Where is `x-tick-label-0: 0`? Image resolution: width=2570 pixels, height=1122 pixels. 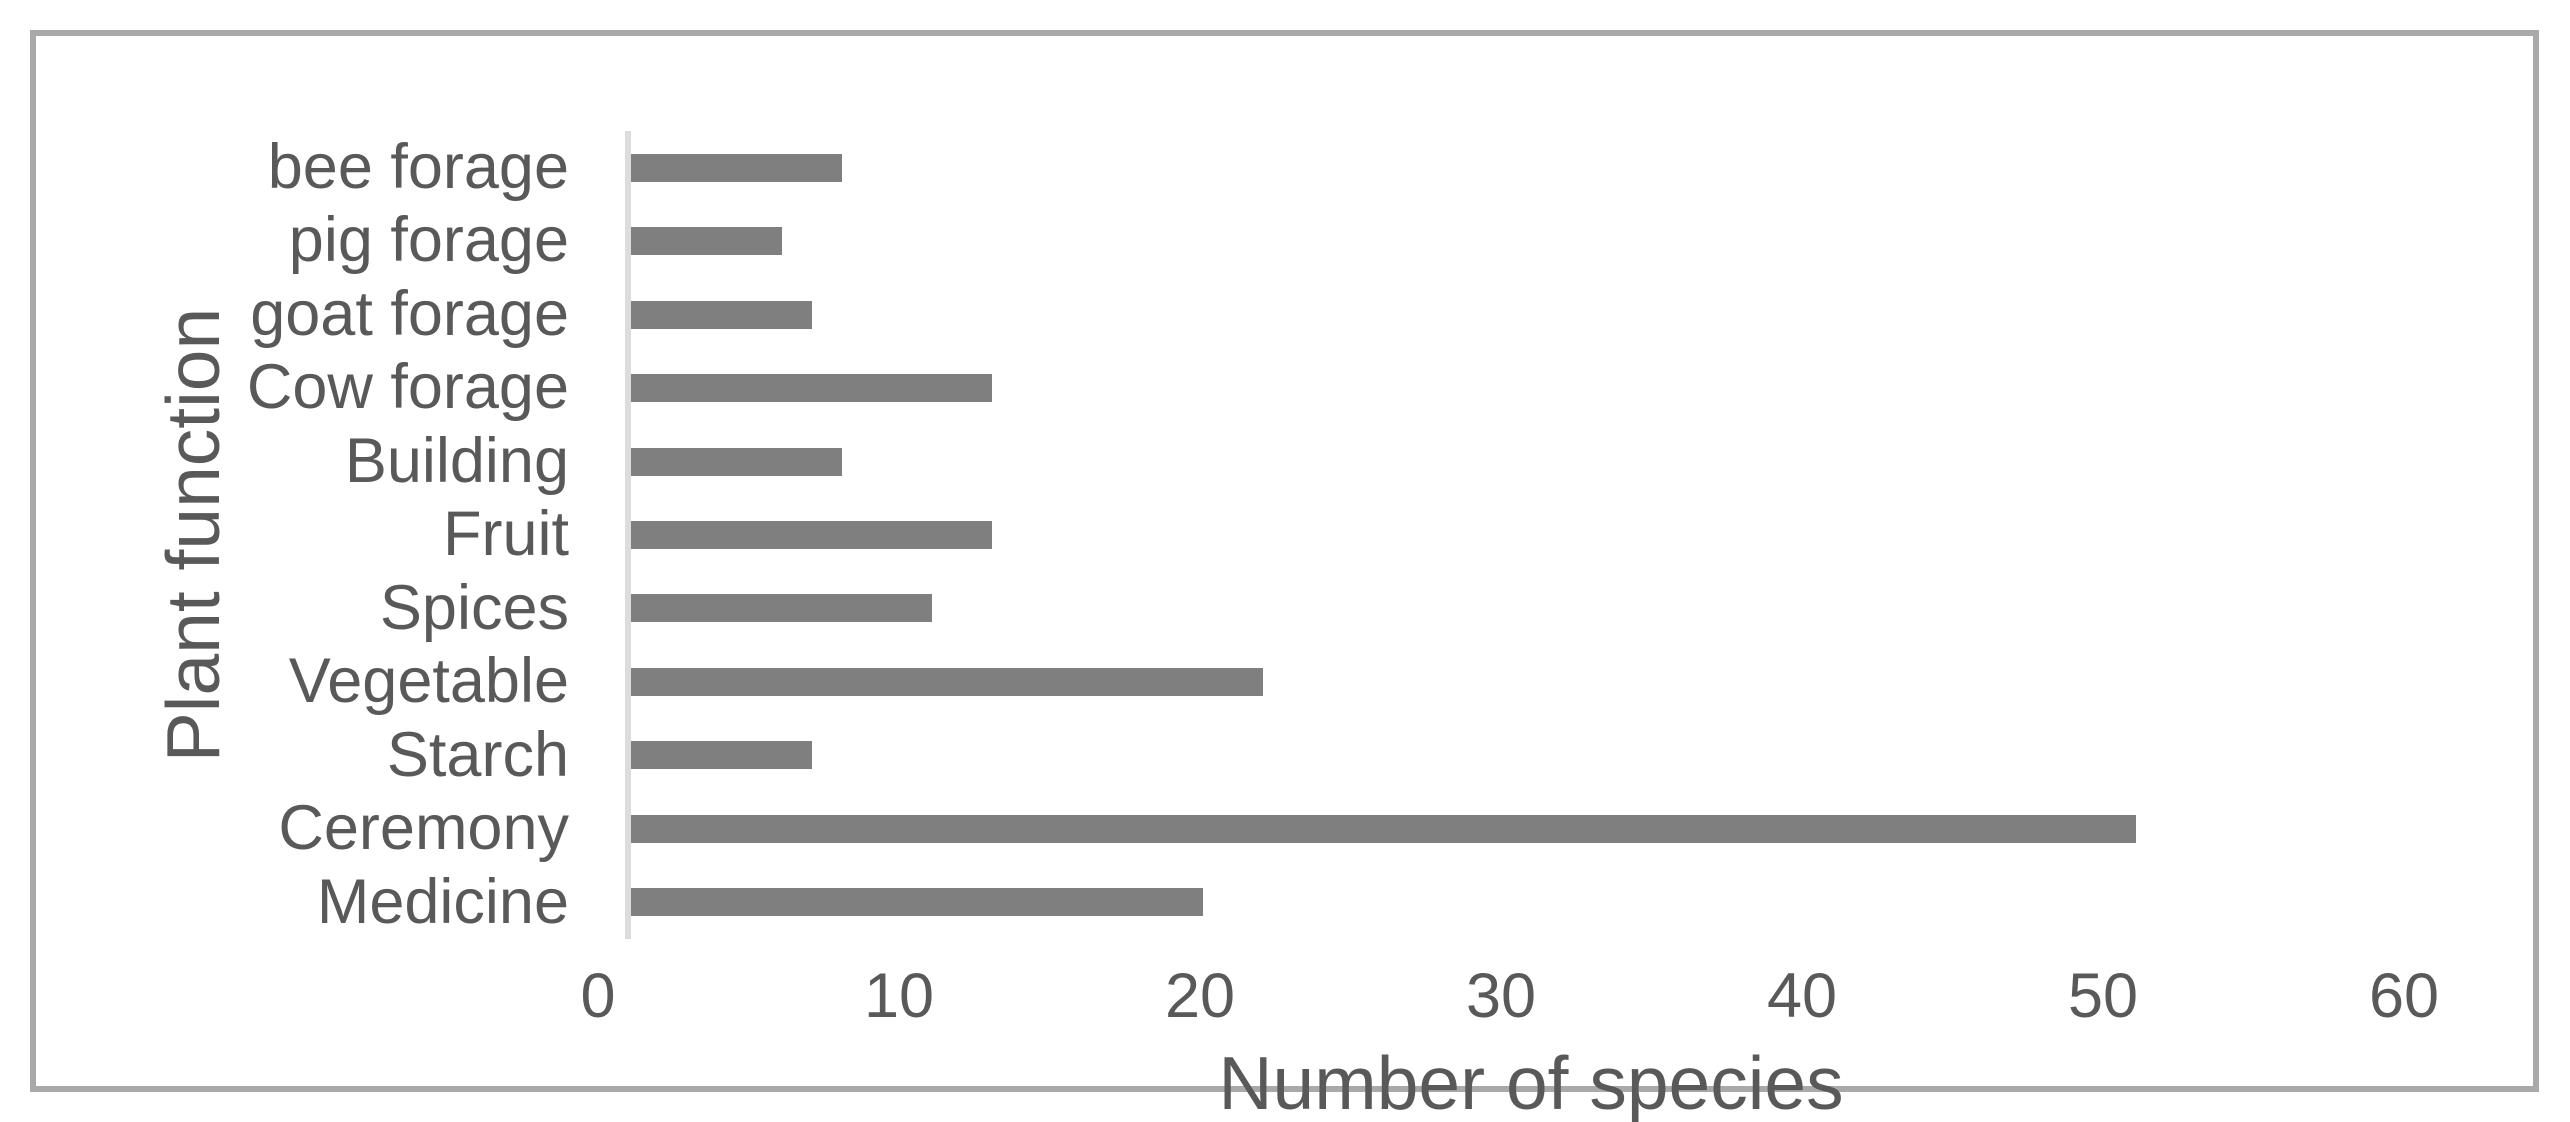
x-tick-label-0: 0 is located at coordinates (598, 996).